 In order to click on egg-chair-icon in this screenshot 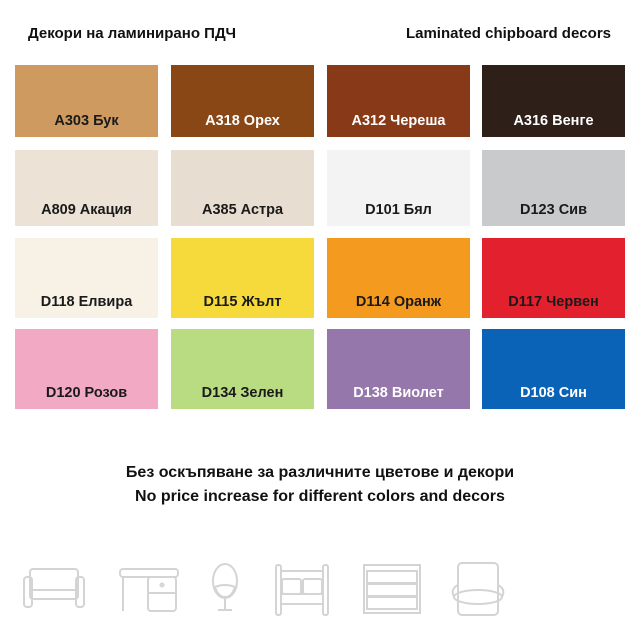, I will do `click(225, 591)`.